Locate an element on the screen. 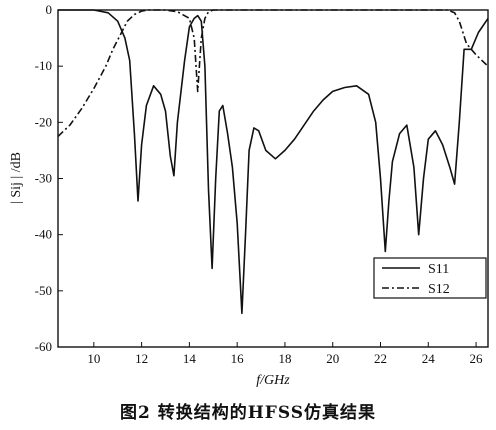 The height and width of the screenshot is (430, 496). x-tick-label: 26 is located at coordinates (477, 358).